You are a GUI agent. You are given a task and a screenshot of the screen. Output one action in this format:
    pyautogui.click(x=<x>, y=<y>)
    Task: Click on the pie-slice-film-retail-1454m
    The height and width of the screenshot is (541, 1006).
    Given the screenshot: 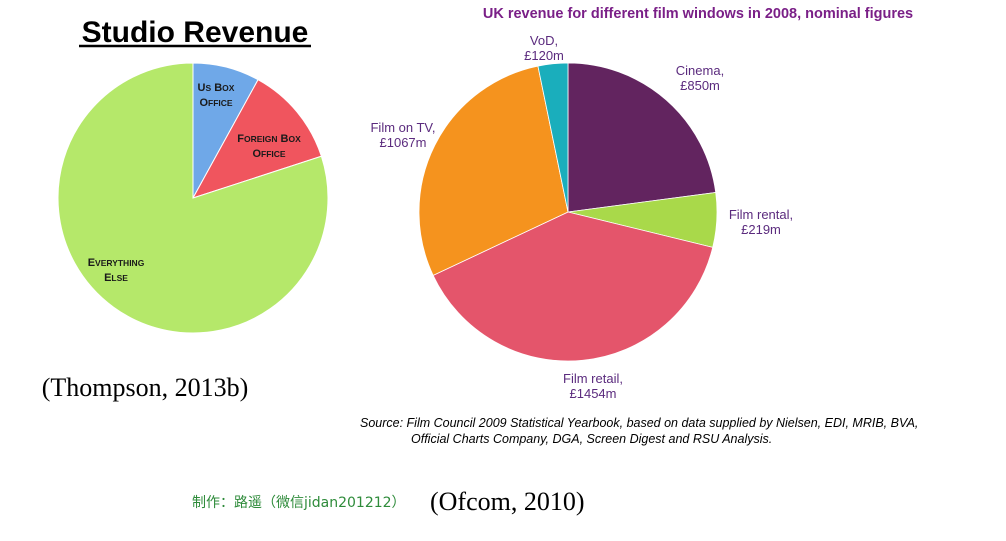 What is the action you would take?
    pyautogui.click(x=573, y=286)
    